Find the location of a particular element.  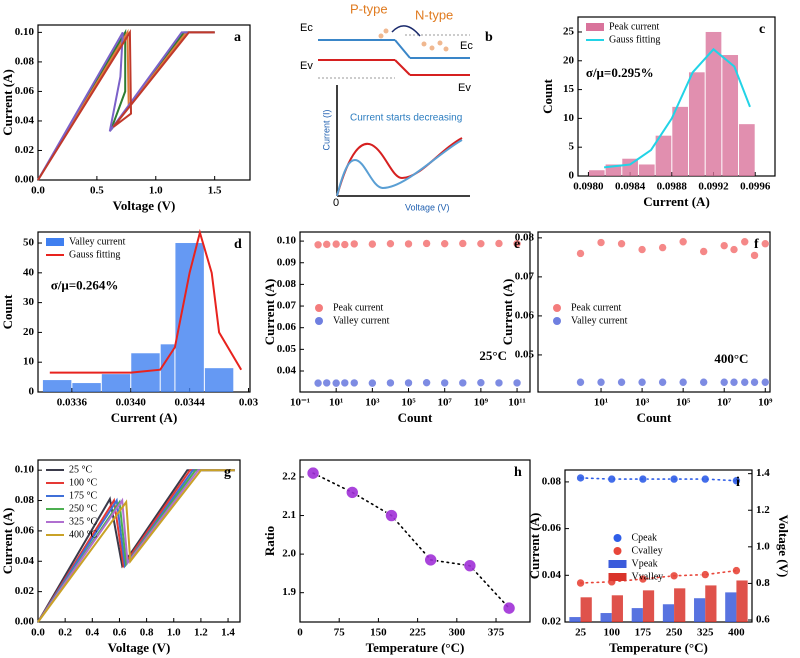

x-tick-label: 10¹ is located at coordinates (336, 403).